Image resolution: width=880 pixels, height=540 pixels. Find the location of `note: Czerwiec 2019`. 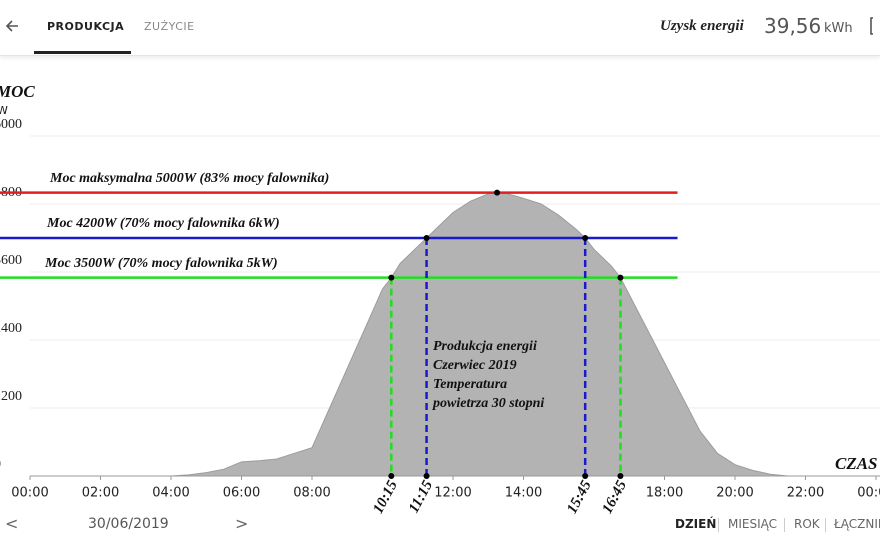

note: Czerwiec 2019 is located at coordinates (475, 365).